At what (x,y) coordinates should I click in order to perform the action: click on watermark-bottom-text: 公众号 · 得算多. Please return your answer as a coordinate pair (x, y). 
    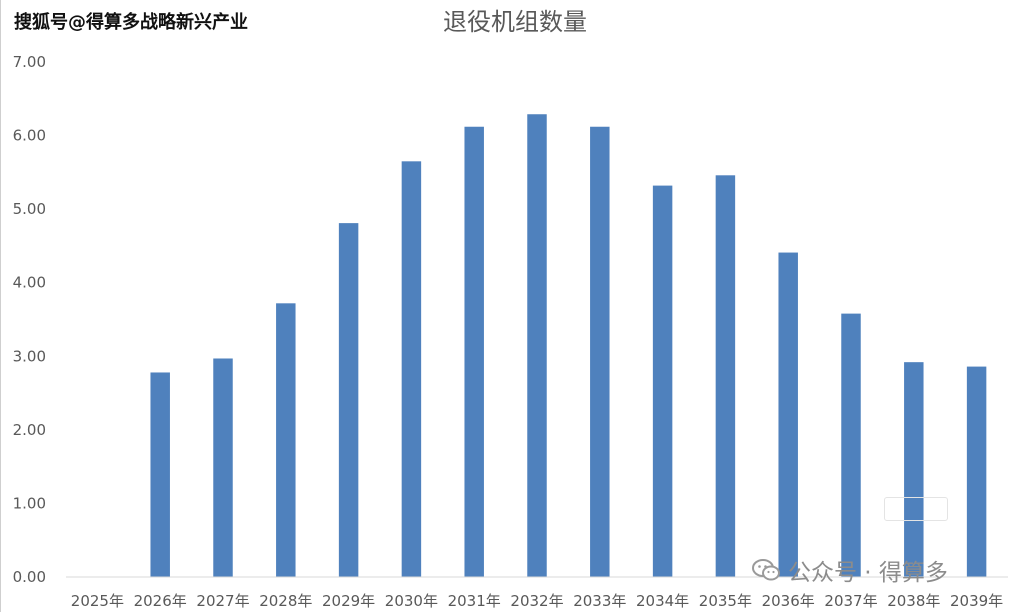
    Looking at the image, I should click on (868, 573).